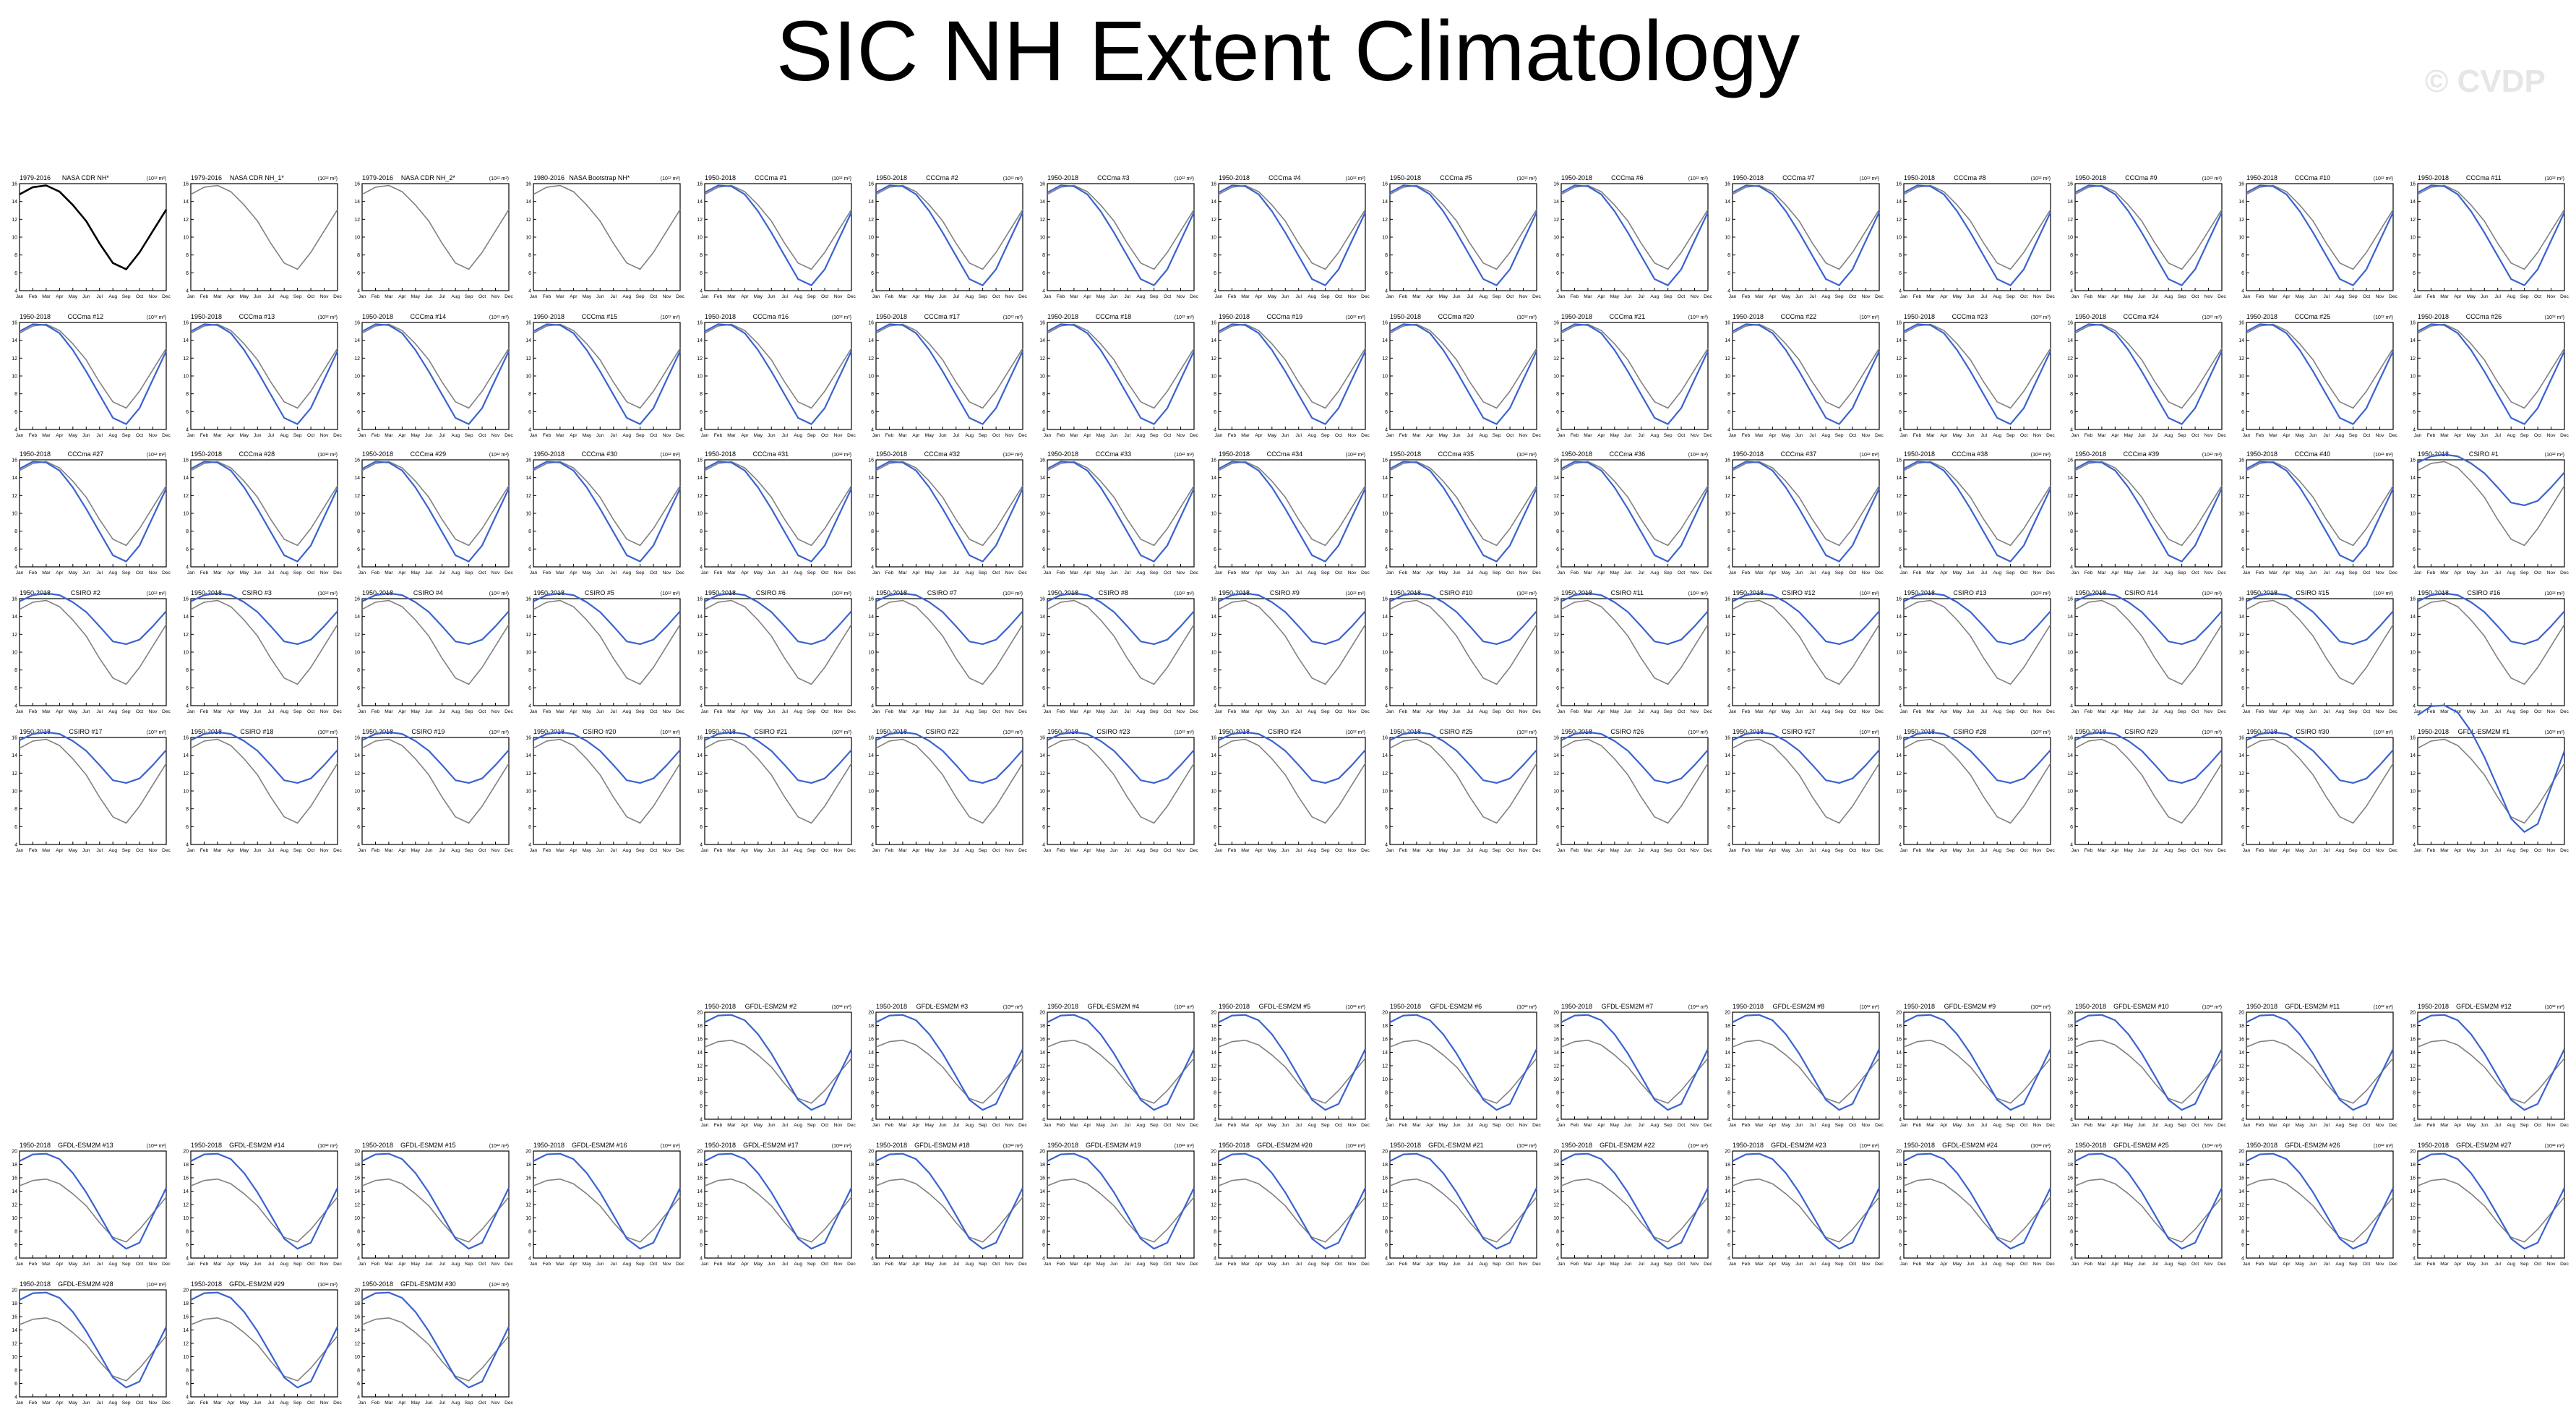  Describe the element at coordinates (2413, 1014) in the screenshot. I see `y-tick-label: 20` at that location.